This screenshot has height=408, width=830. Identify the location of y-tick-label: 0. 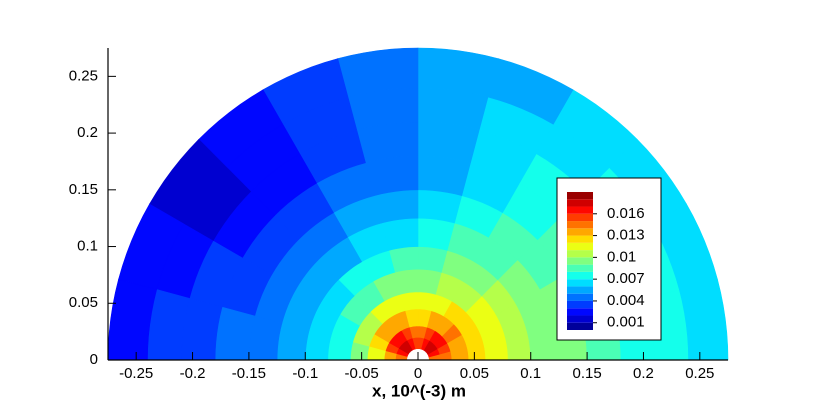
(94, 359).